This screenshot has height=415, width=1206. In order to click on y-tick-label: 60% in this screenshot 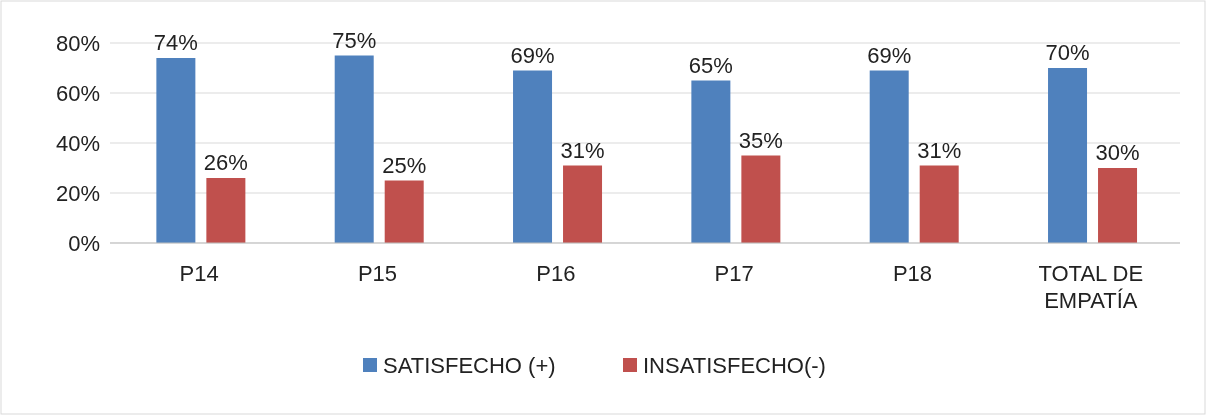, I will do `click(77, 93)`.